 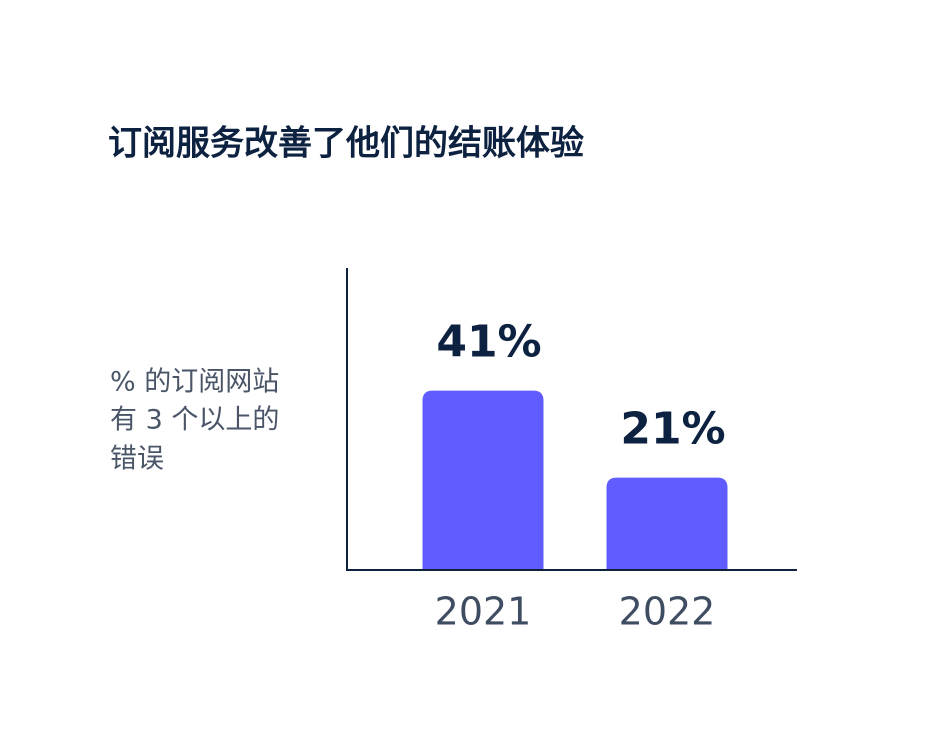 I want to click on y-axis-label: 错误, so click(x=137, y=459).